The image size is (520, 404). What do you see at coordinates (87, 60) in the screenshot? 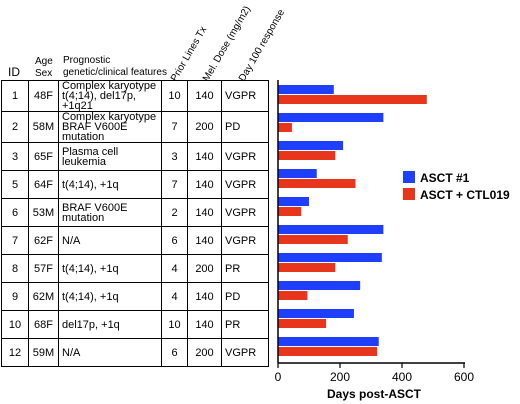
I see `header-features-1: Prognostic` at bounding box center [87, 60].